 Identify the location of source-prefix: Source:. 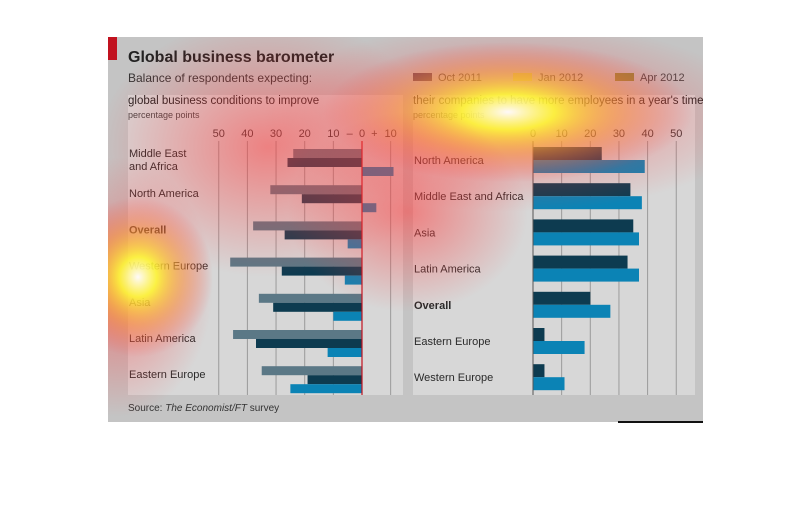
(147, 408).